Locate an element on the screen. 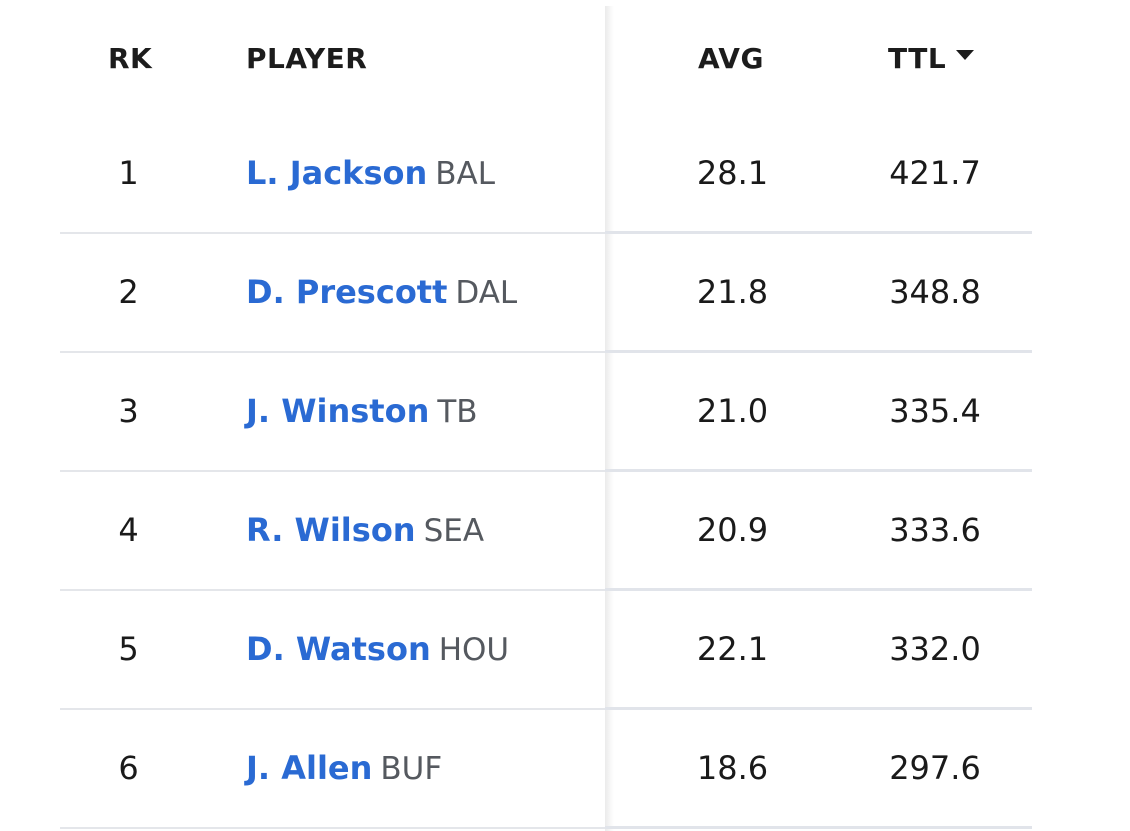  player-cell: R. Wilson SEA is located at coordinates (365, 530).